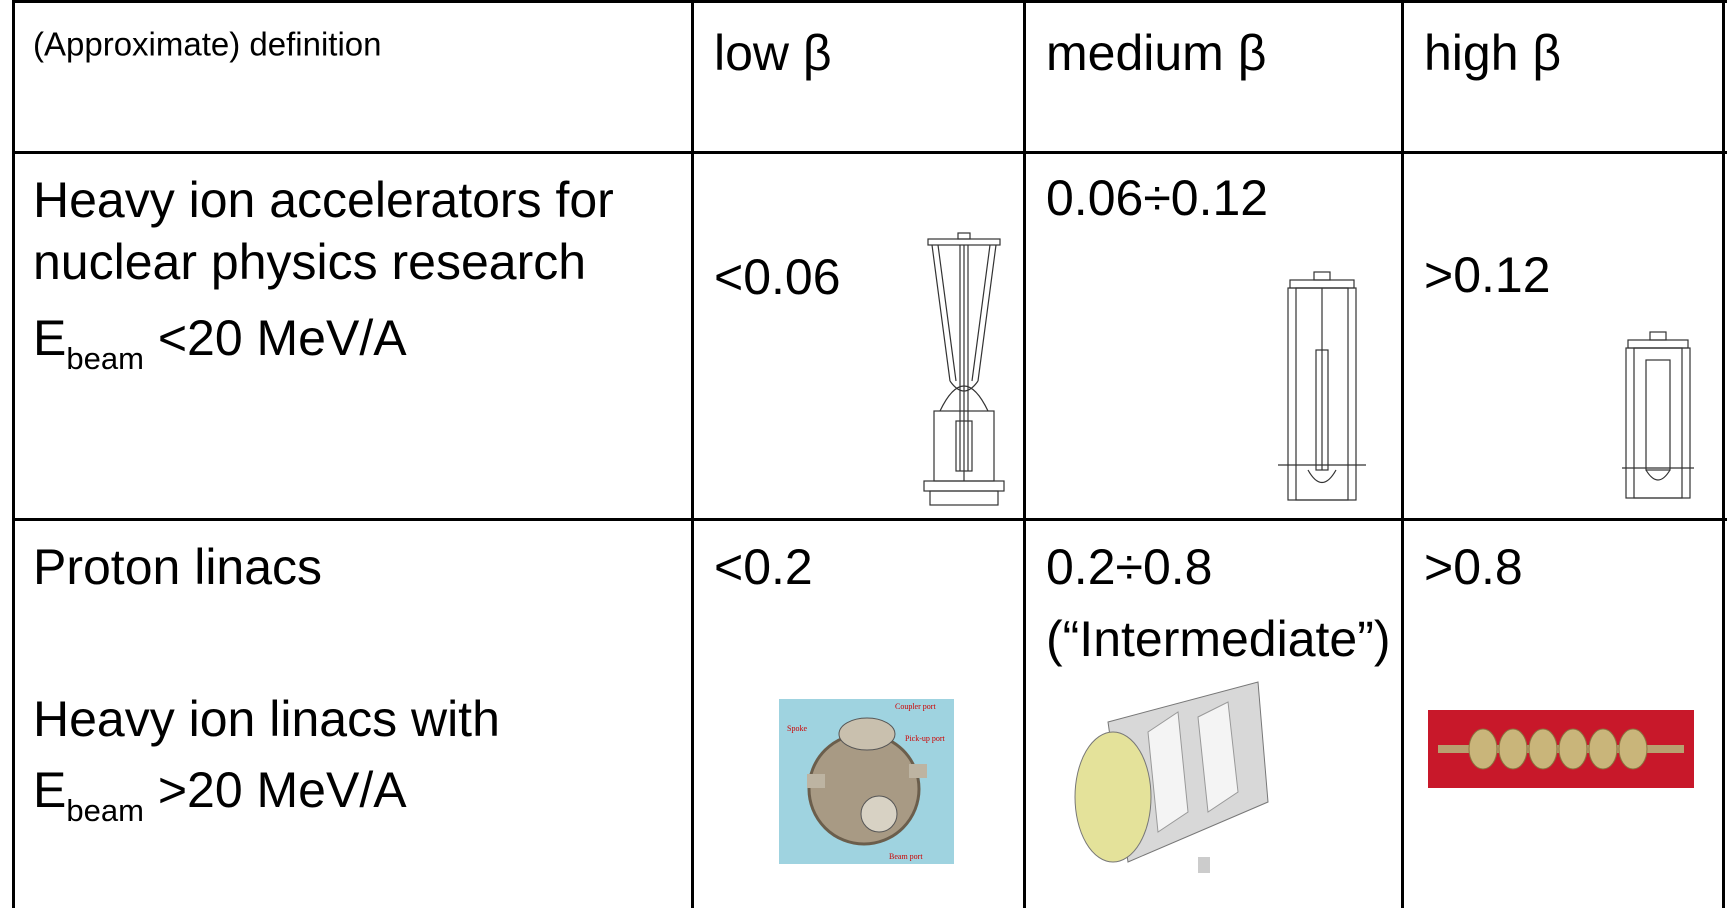  Describe the element at coordinates (207, 44) in the screenshot. I see `header-cell: (Approximate) definition` at that location.